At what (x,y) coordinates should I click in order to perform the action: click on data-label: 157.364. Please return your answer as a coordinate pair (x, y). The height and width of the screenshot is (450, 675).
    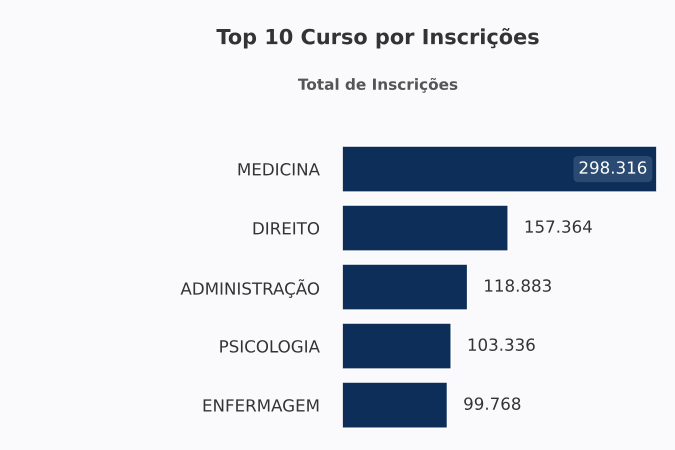
    Looking at the image, I should click on (559, 226).